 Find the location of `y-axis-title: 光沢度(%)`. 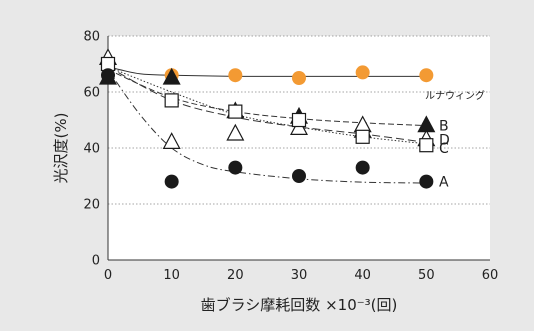

y-axis-title: 光沢度(%) is located at coordinates (61, 148).